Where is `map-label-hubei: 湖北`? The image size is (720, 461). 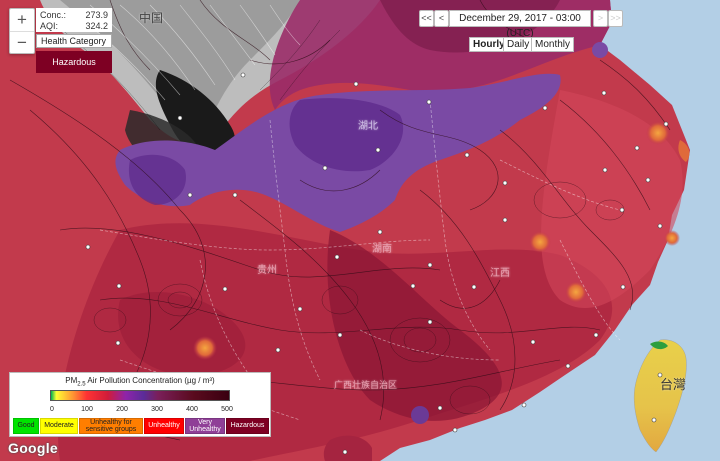 map-label-hubei: 湖北 is located at coordinates (368, 126).